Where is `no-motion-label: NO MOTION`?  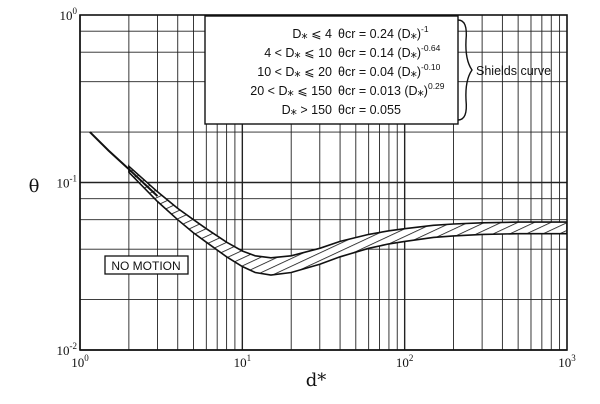
no-motion-label: NO MOTION is located at coordinates (145, 266).